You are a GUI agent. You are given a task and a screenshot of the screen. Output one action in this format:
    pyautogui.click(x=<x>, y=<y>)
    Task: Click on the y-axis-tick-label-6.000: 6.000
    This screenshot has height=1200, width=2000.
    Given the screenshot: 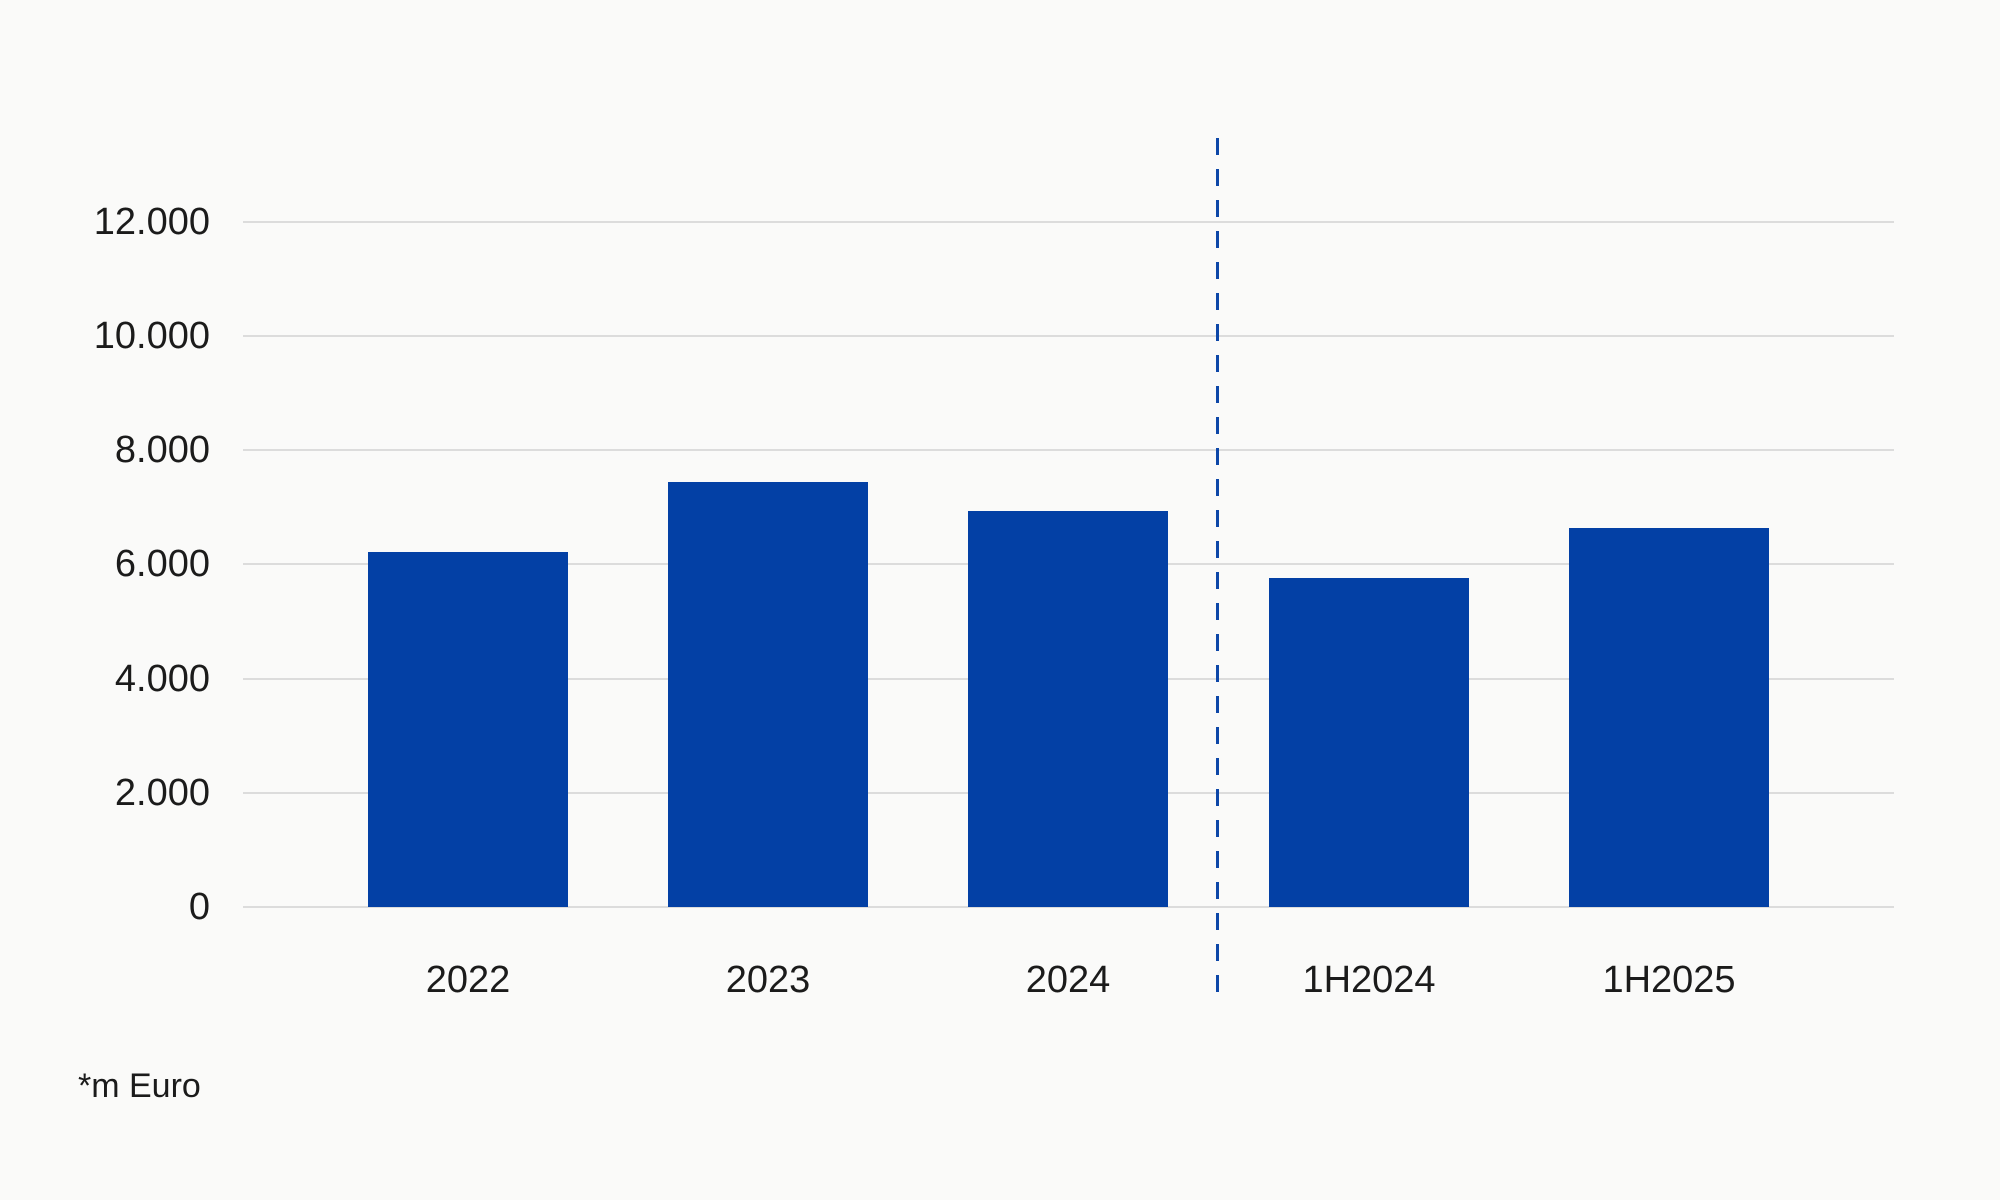 What is the action you would take?
    pyautogui.click(x=162, y=564)
    